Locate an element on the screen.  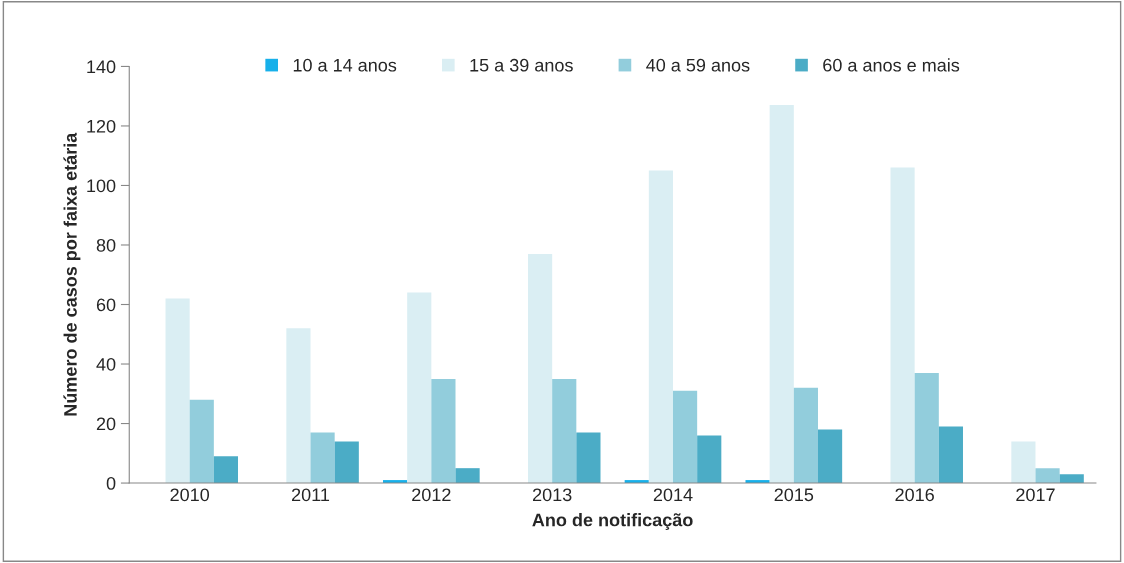
legend-label: 60 a anos e mais is located at coordinates (891, 65).